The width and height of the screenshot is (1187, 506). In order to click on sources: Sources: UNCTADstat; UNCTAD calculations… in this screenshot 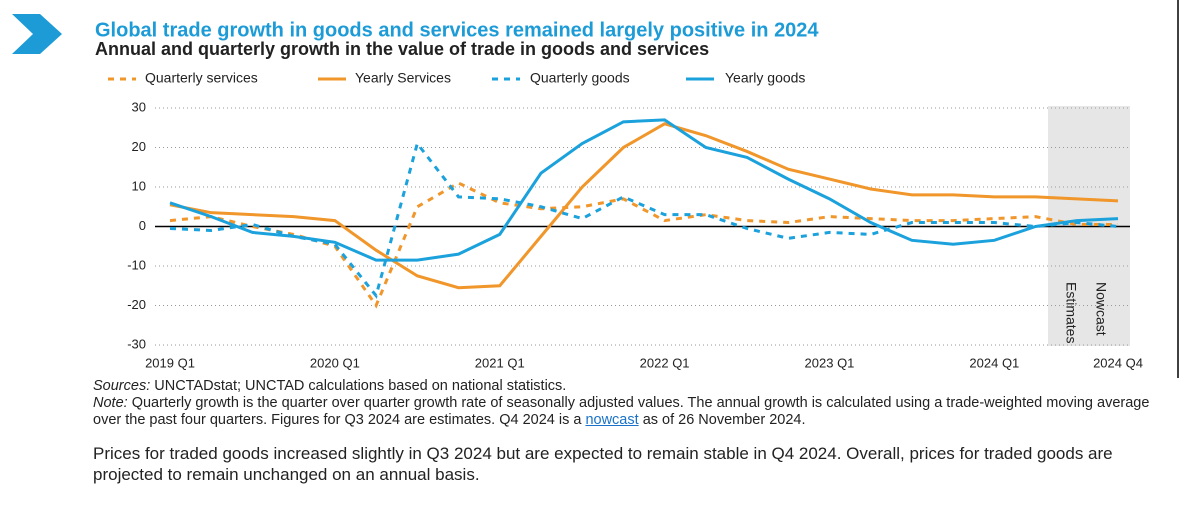, I will do `click(634, 386)`.